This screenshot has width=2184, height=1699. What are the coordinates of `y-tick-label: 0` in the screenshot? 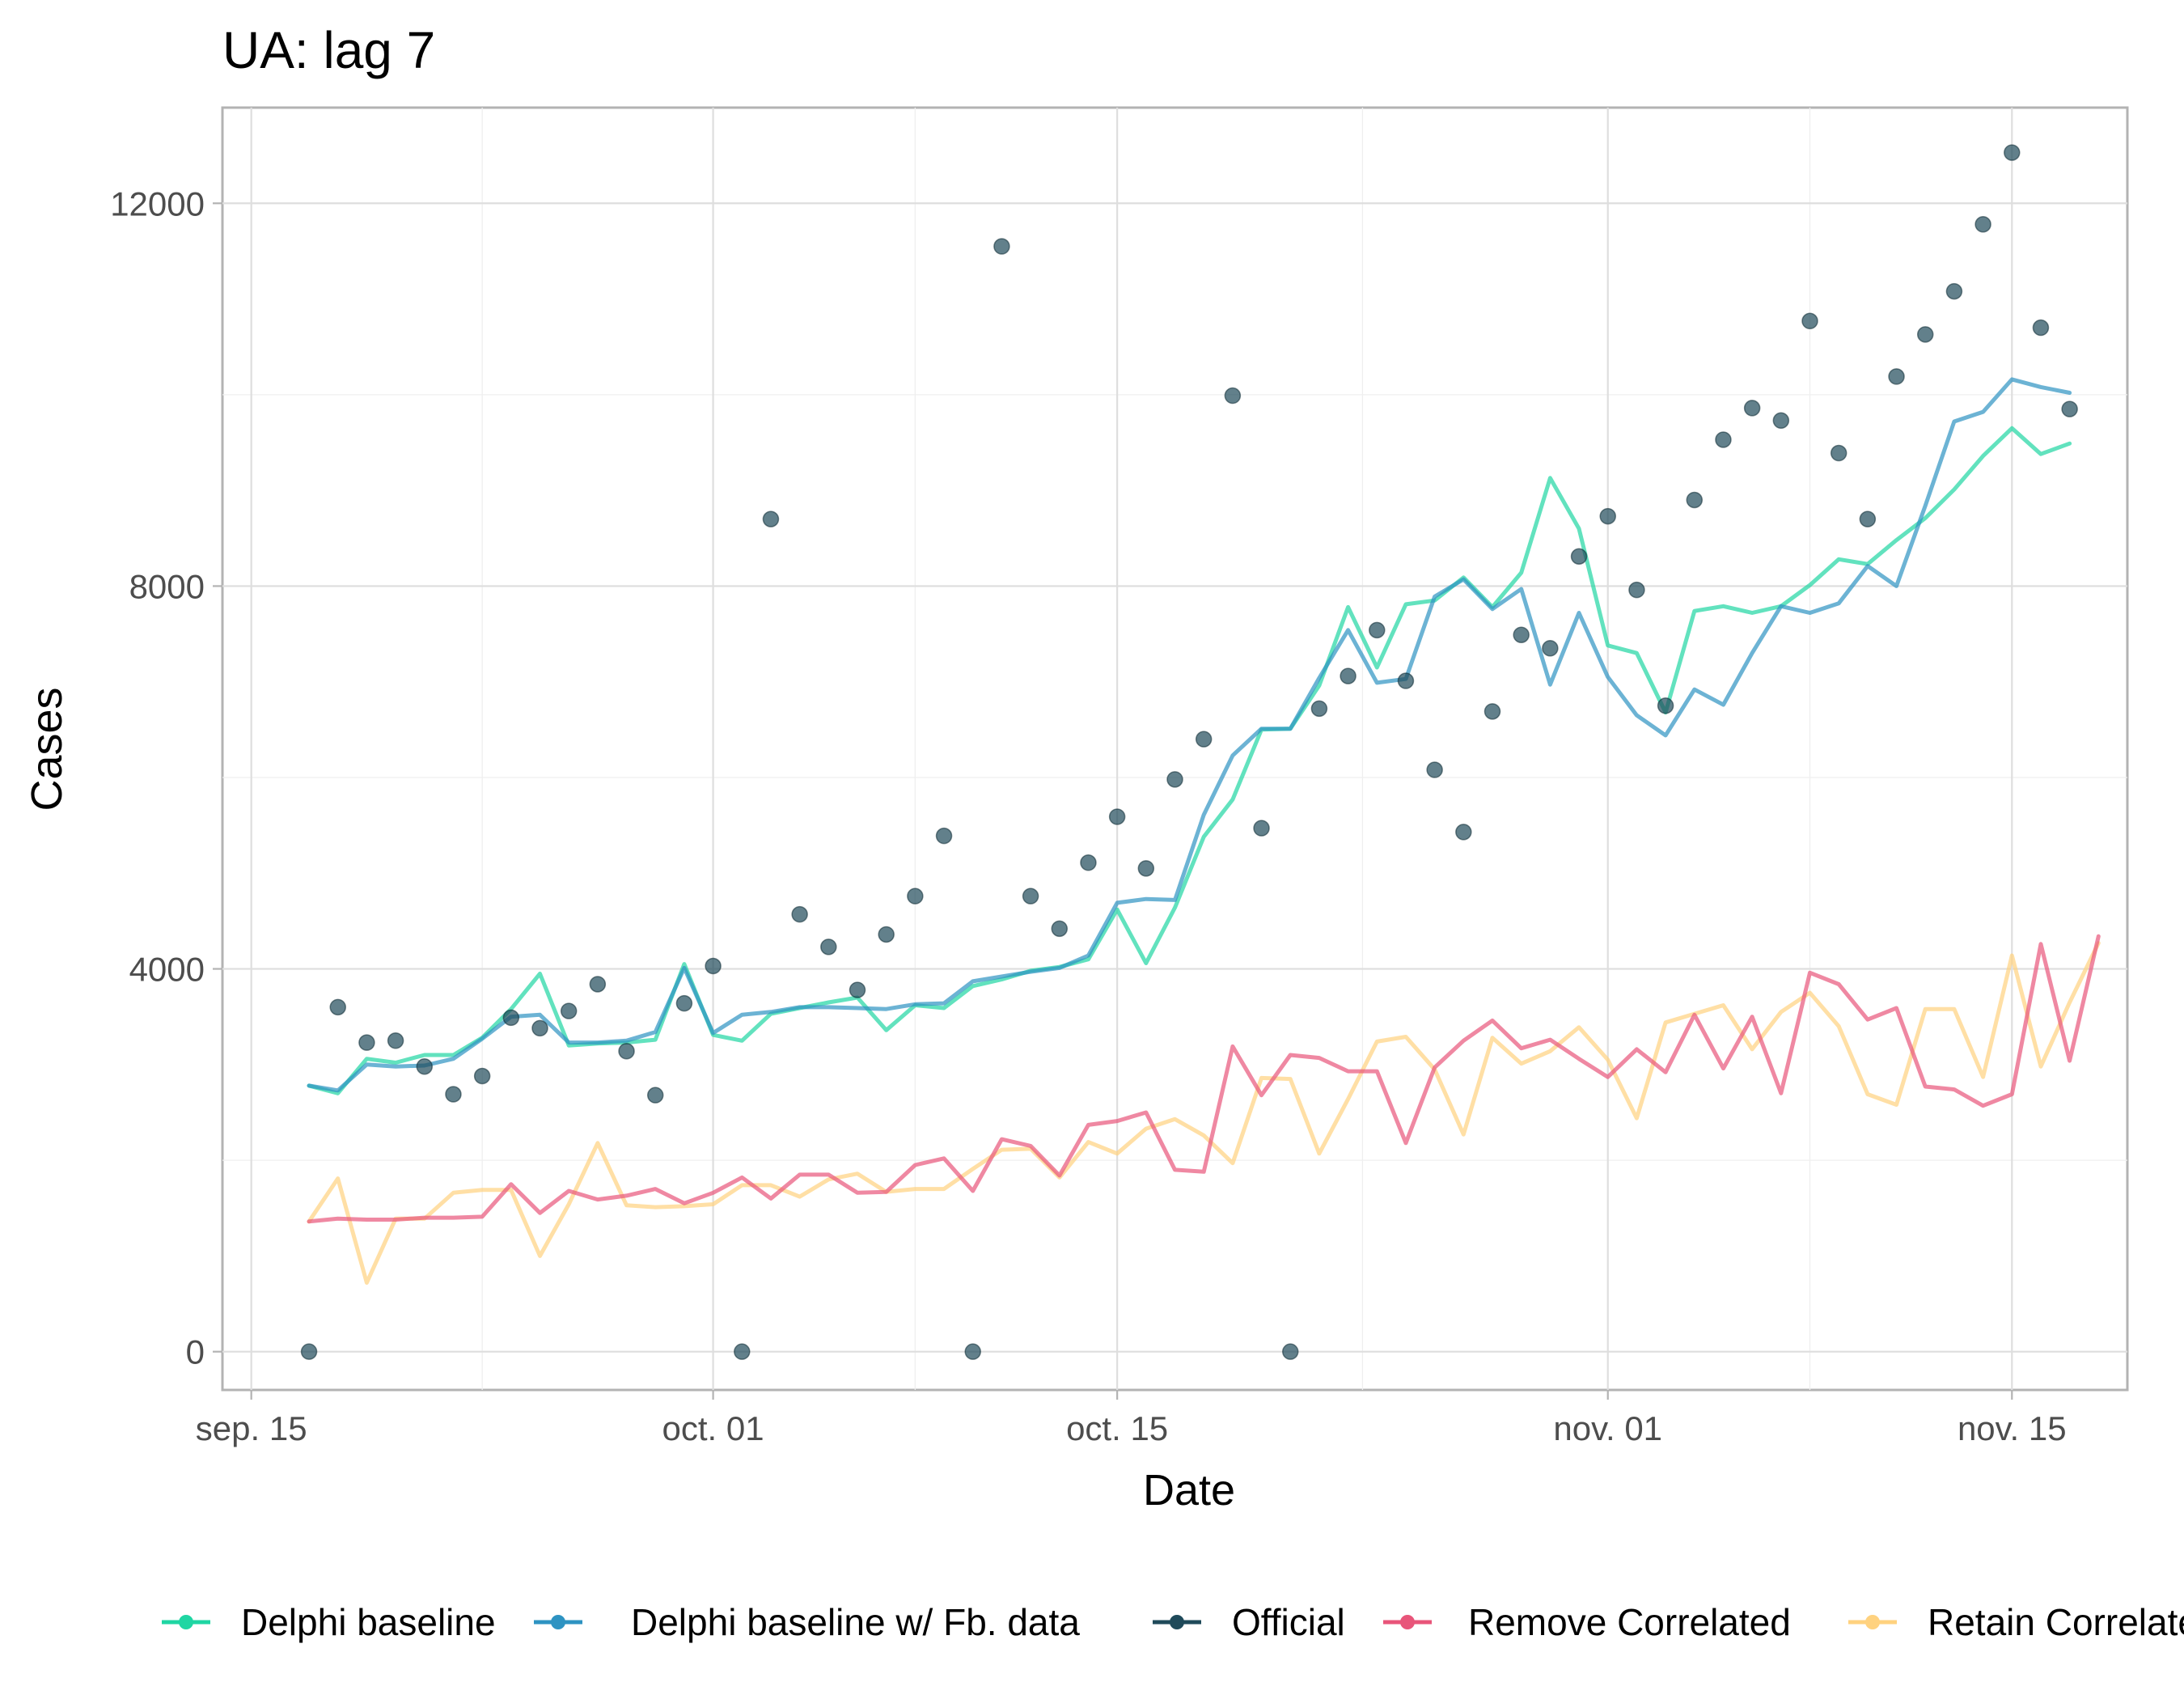 It's located at (195, 1352).